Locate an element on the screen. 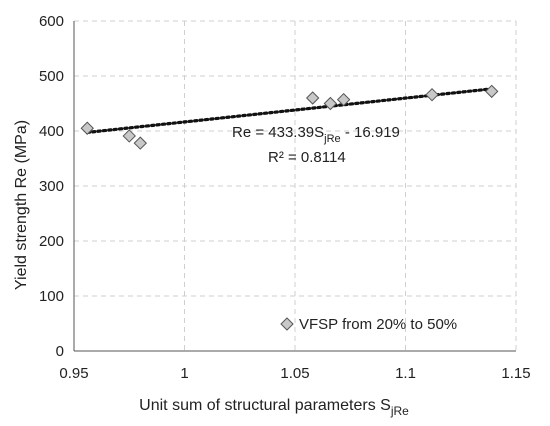 The image size is (550, 426). x-tick-labels: 0.95 1 1.05 1.1 1.15 is located at coordinates (294, 373).